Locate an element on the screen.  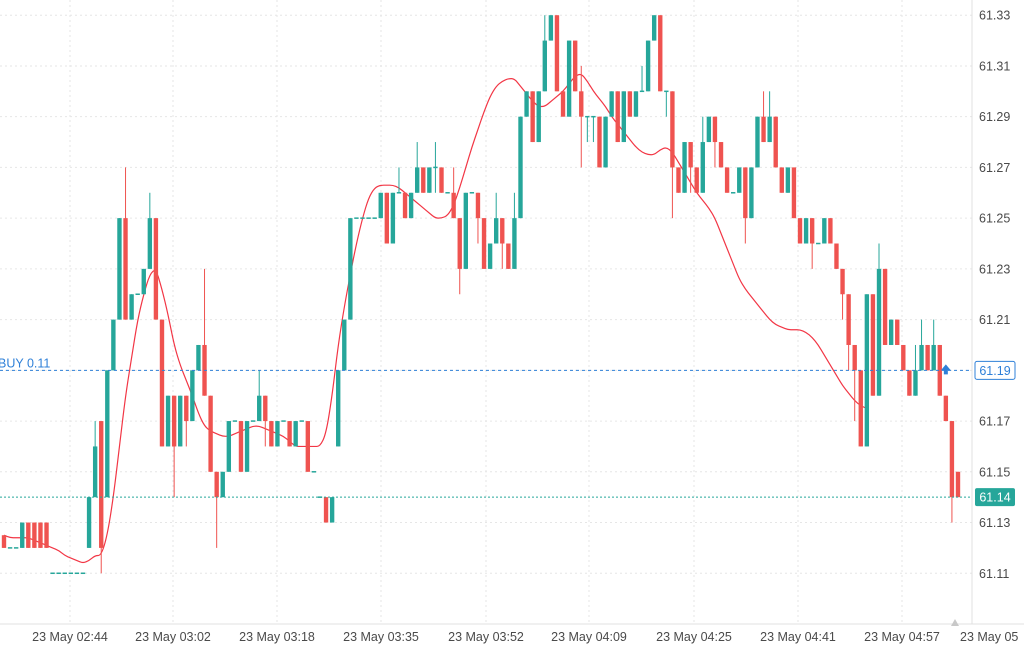
buy-price-tag-label: 61.19 is located at coordinates (994, 371).